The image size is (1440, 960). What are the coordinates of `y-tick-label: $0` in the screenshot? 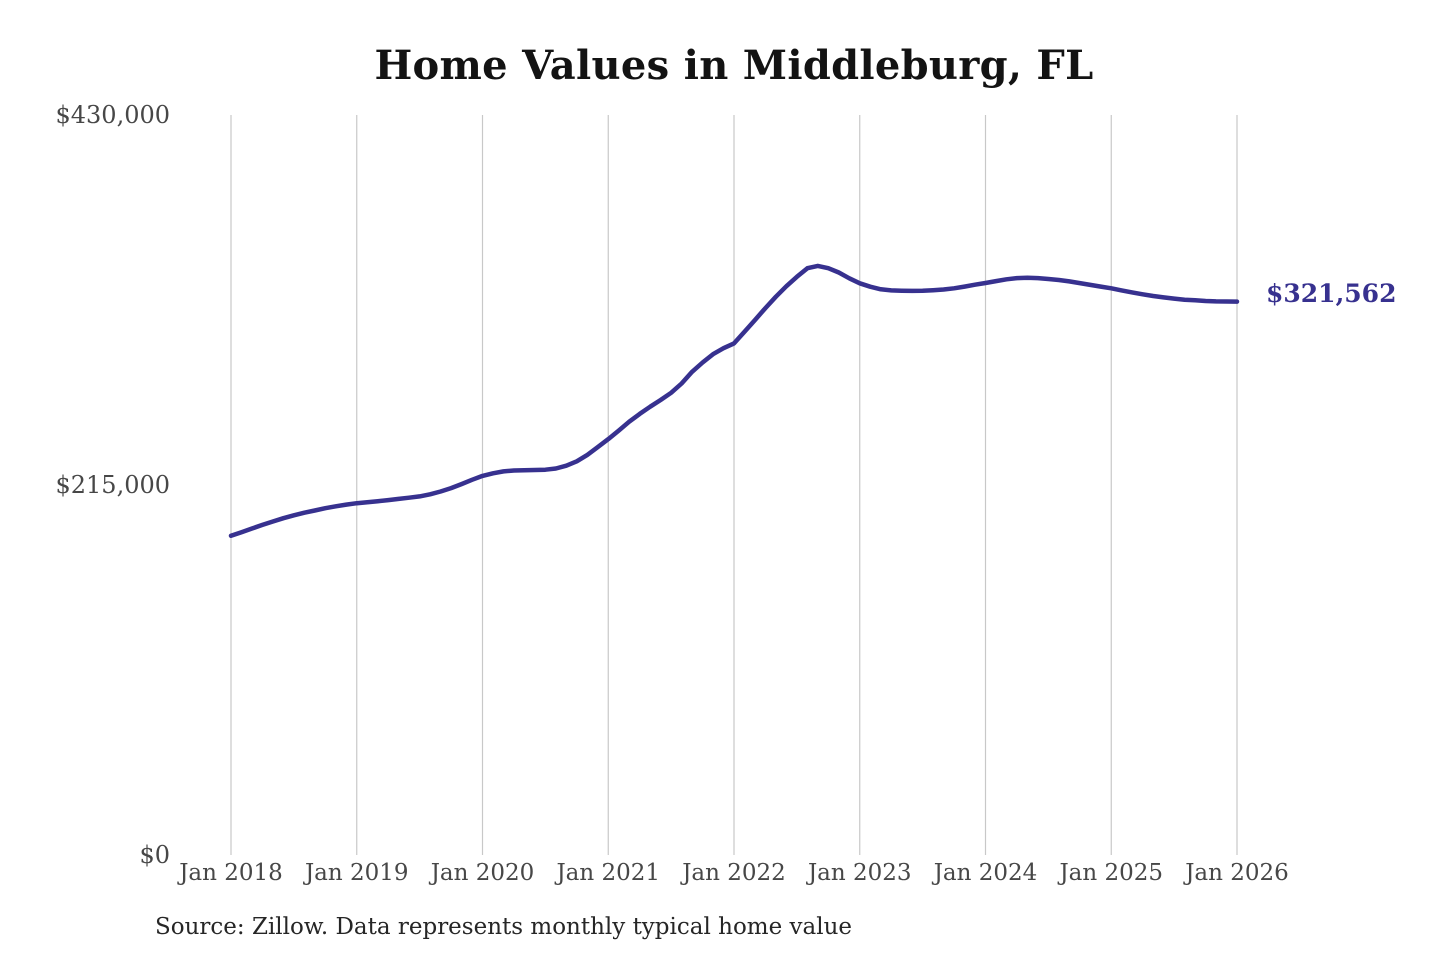 It's located at (154, 855).